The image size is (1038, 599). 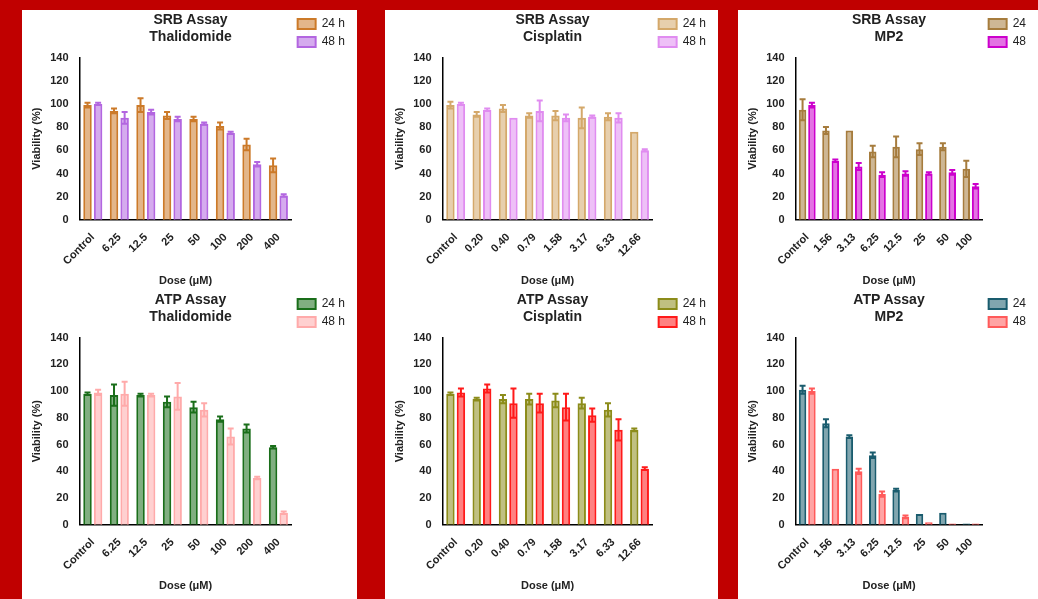 What do you see at coordinates (889, 316) in the screenshot?
I see `chart-subtitle: MP2` at bounding box center [889, 316].